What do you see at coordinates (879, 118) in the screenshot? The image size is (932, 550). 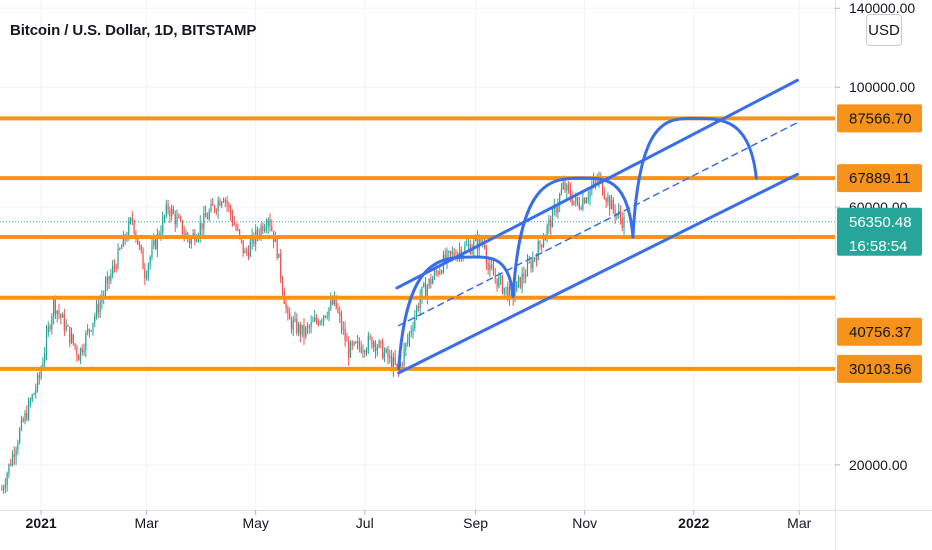 I see `level-label: 87566.70` at bounding box center [879, 118].